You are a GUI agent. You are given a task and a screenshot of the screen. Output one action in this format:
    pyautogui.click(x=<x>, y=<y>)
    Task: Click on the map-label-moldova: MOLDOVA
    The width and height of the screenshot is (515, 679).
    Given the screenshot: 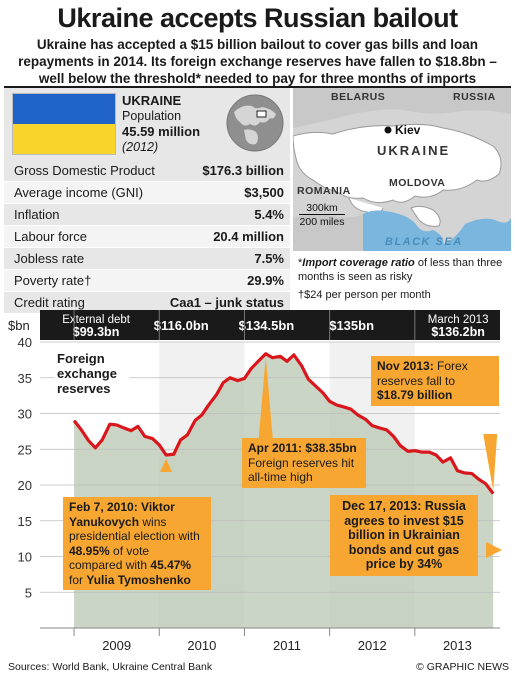 What is the action you would take?
    pyautogui.click(x=417, y=183)
    